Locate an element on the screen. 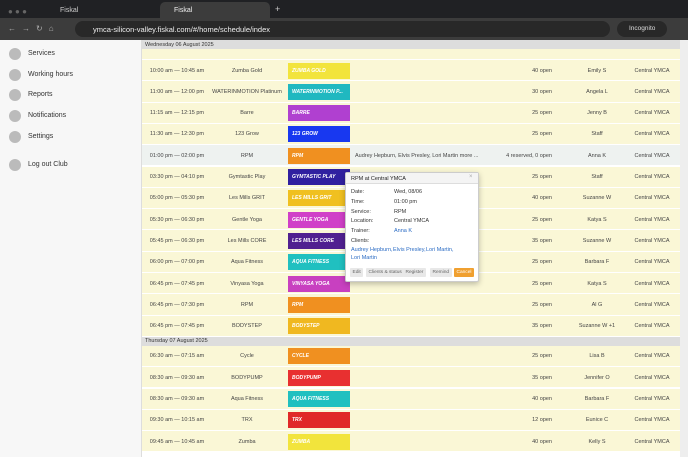  class-badge: TRX is located at coordinates (319, 420).